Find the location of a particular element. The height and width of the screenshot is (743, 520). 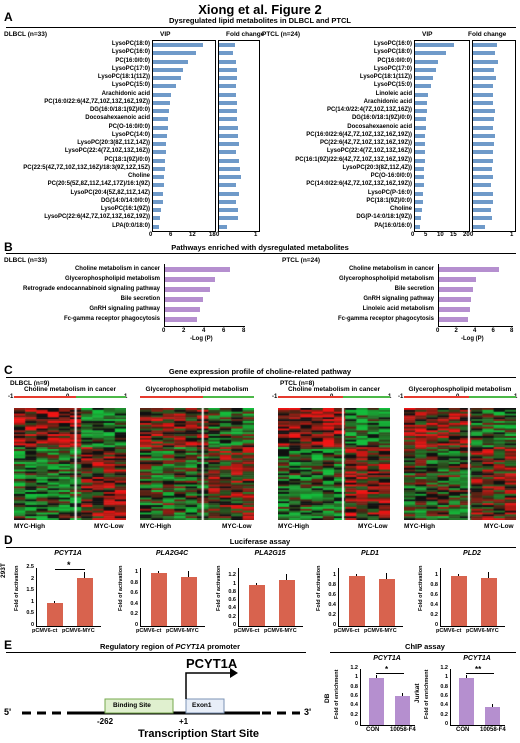

pathway-label: Fc-gamma receptor phagocytosis is located at coordinates (348, 319).